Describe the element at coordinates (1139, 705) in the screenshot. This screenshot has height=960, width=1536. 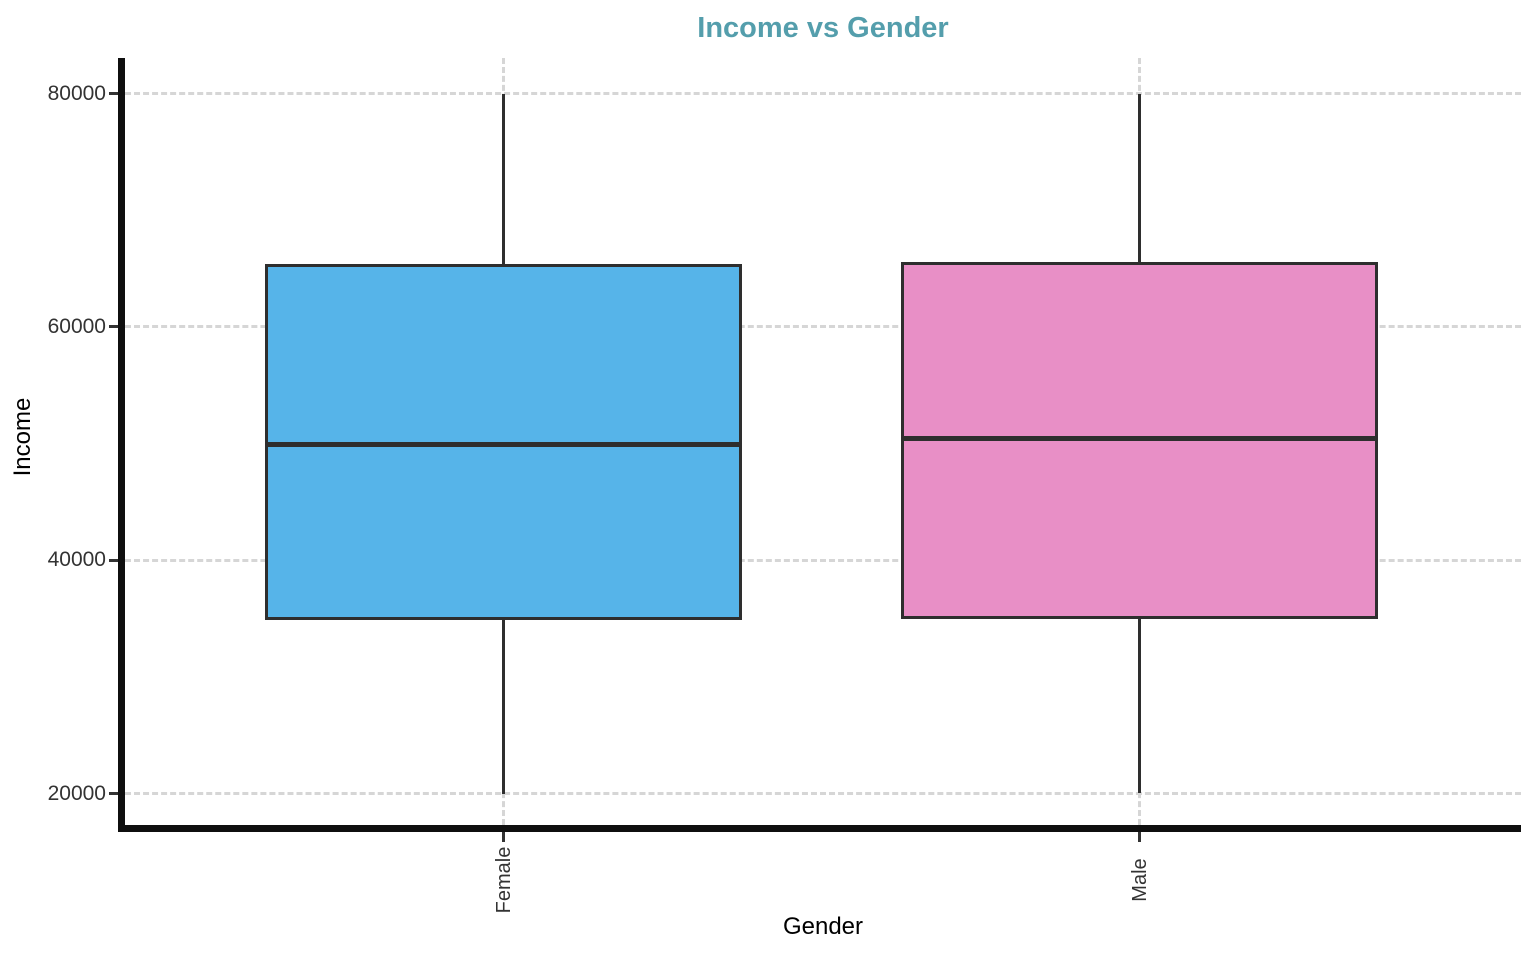
I see `whisker-male-lower` at that location.